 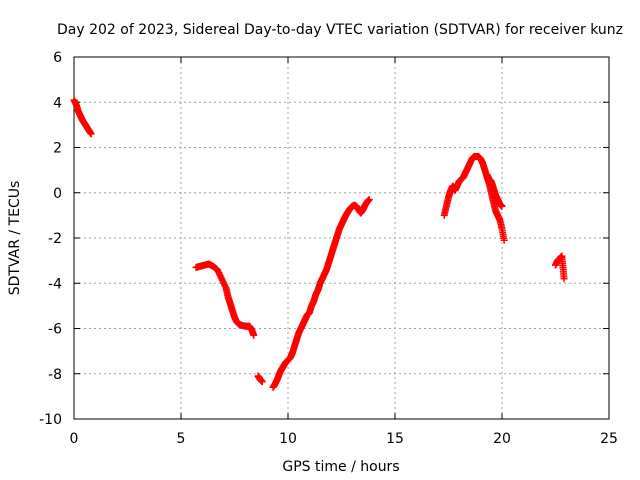 What do you see at coordinates (502, 439) in the screenshot?
I see `x-tick-label: 20` at bounding box center [502, 439].